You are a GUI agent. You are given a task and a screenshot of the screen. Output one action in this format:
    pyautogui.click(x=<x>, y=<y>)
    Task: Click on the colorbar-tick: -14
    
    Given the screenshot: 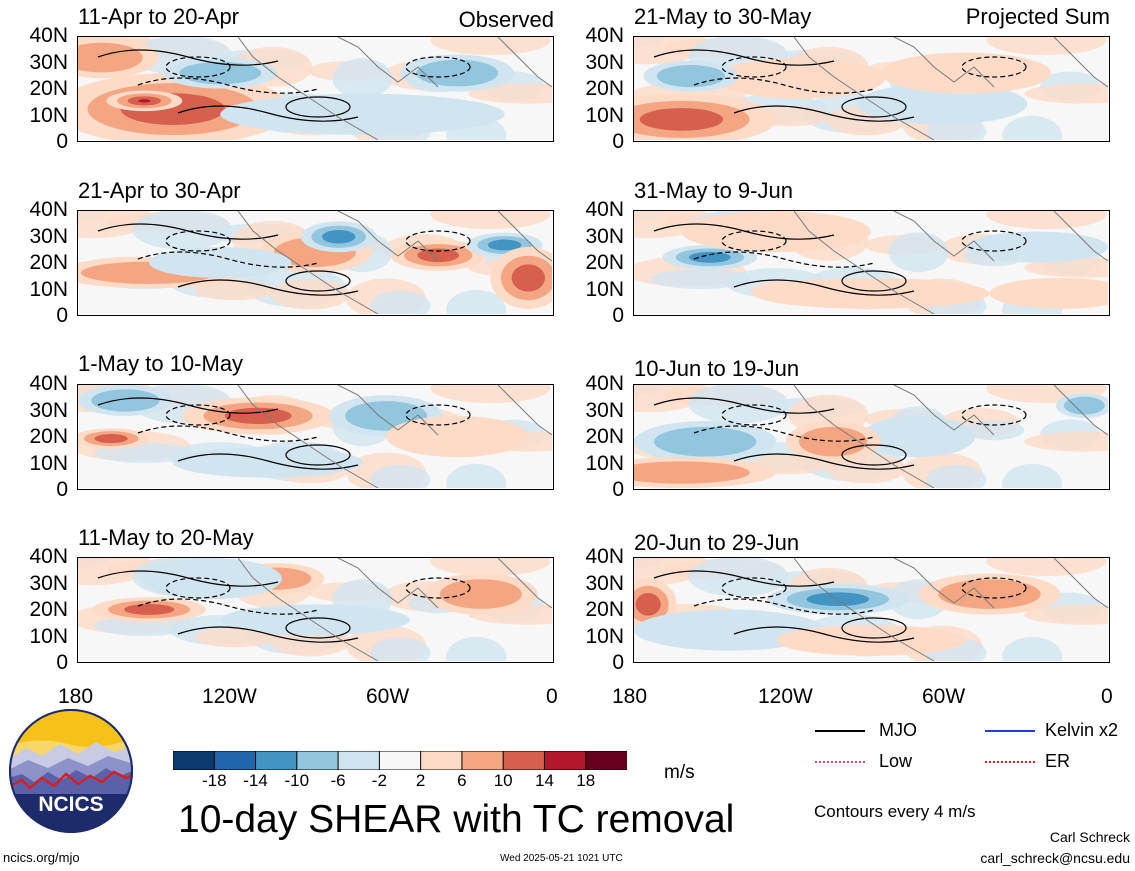 What is the action you would take?
    pyautogui.click(x=255, y=780)
    